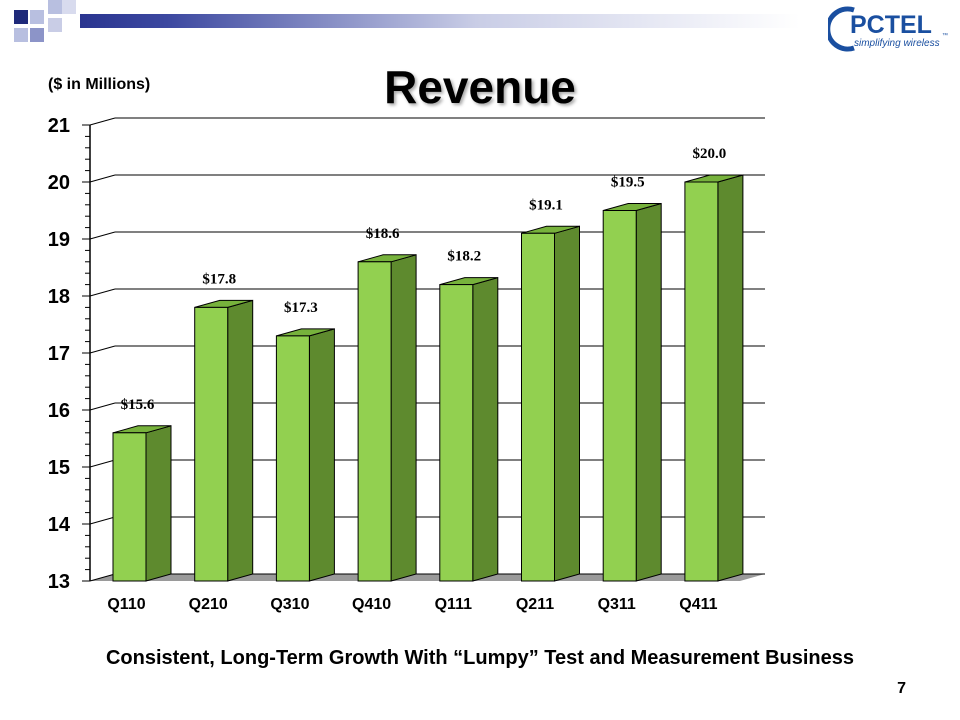  I want to click on y-tick-label: 21, so click(59, 126).